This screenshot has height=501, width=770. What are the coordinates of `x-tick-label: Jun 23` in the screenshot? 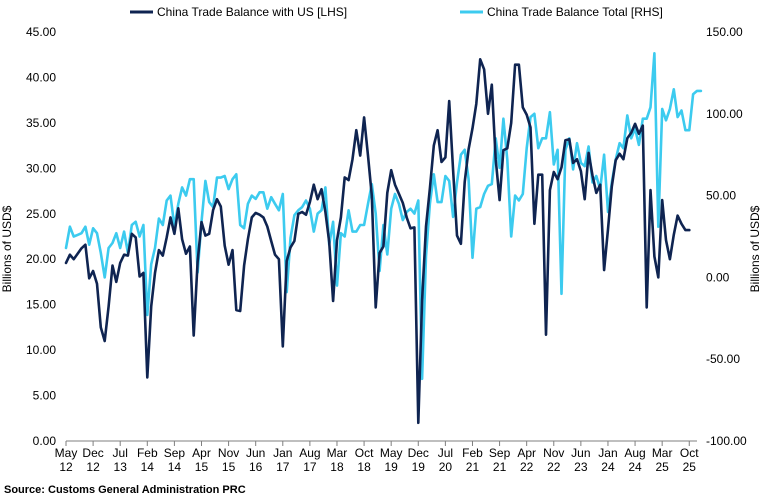 It's located at (580, 460).